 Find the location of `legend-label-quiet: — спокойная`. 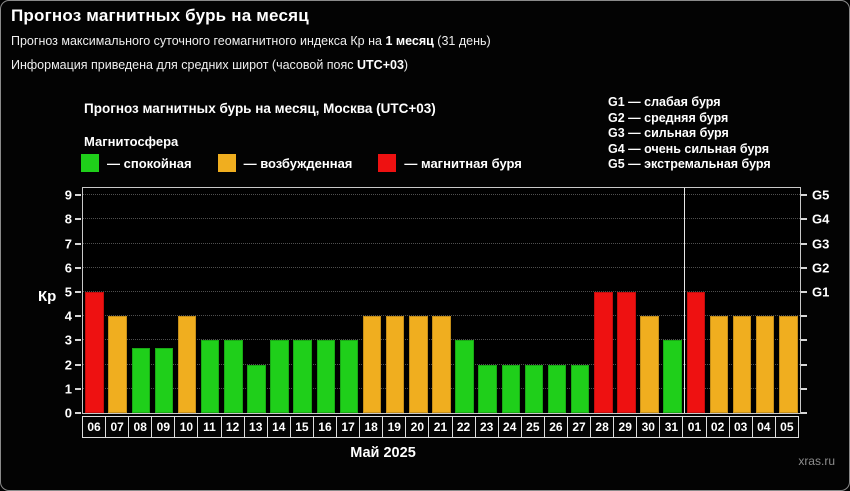

legend-label-quiet: — спокойная is located at coordinates (149, 163).